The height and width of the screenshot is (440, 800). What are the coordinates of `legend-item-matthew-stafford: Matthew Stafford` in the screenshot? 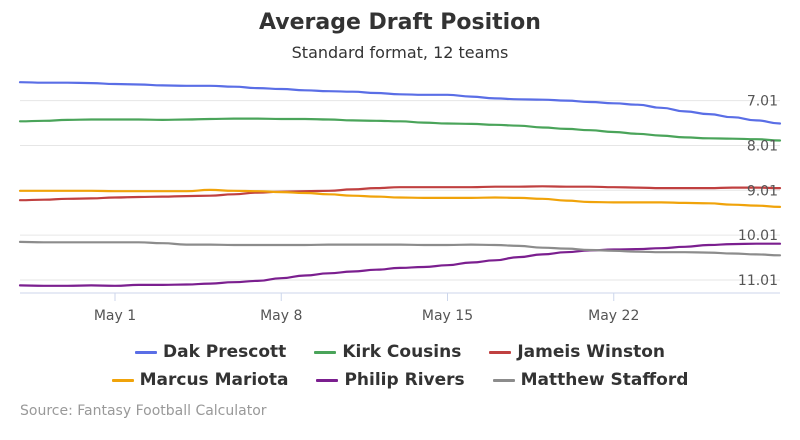 It's located at (590, 380).